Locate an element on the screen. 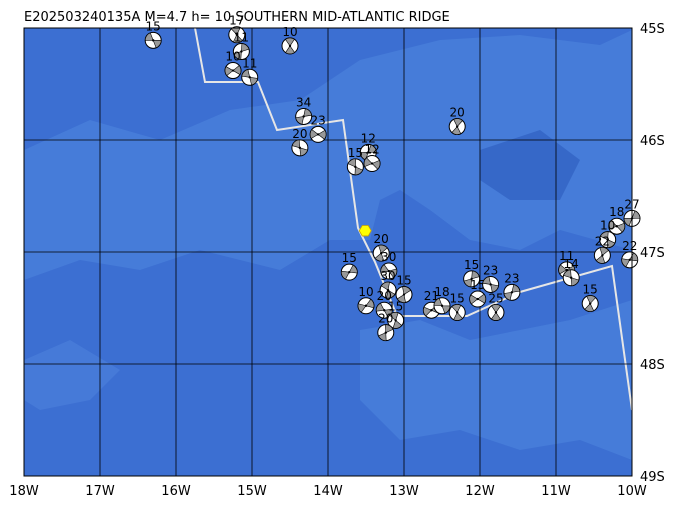  depth-label: 12 is located at coordinates (368, 138).